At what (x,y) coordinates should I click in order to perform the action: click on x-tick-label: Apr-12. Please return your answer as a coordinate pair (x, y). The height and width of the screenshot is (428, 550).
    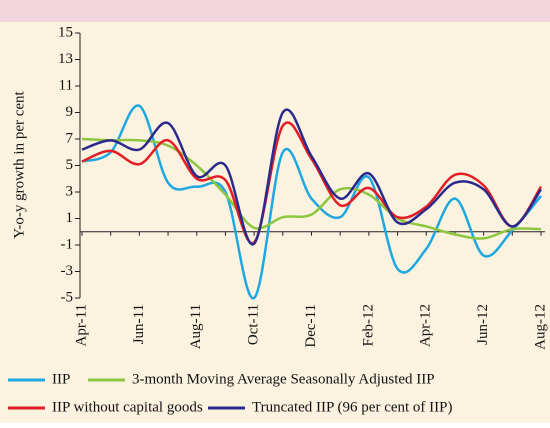
    Looking at the image, I should click on (426, 325).